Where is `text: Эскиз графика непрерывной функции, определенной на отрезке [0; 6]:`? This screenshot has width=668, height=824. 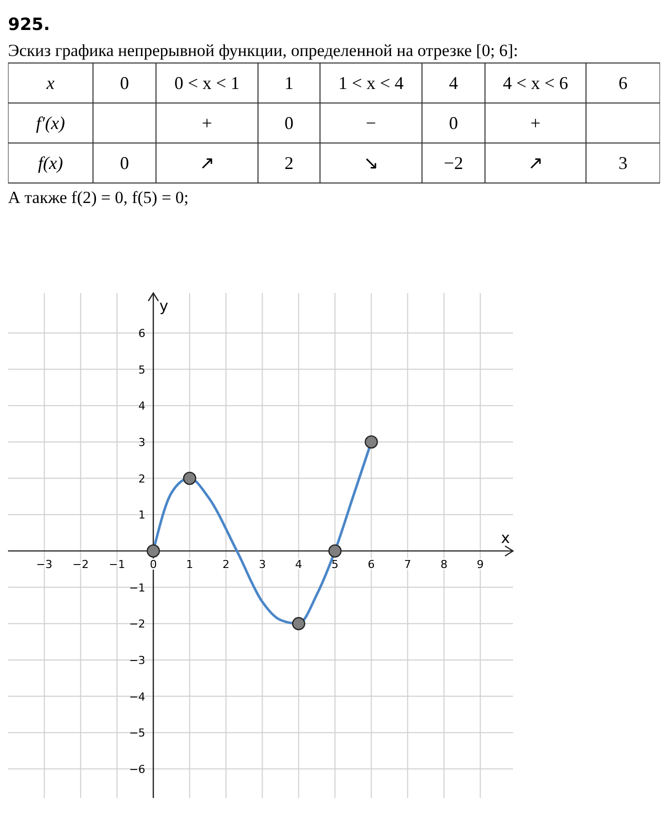
text: Эскиз графика непрерывной функции, определенной на отрезке [0; 6]: is located at coordinates (263, 50).